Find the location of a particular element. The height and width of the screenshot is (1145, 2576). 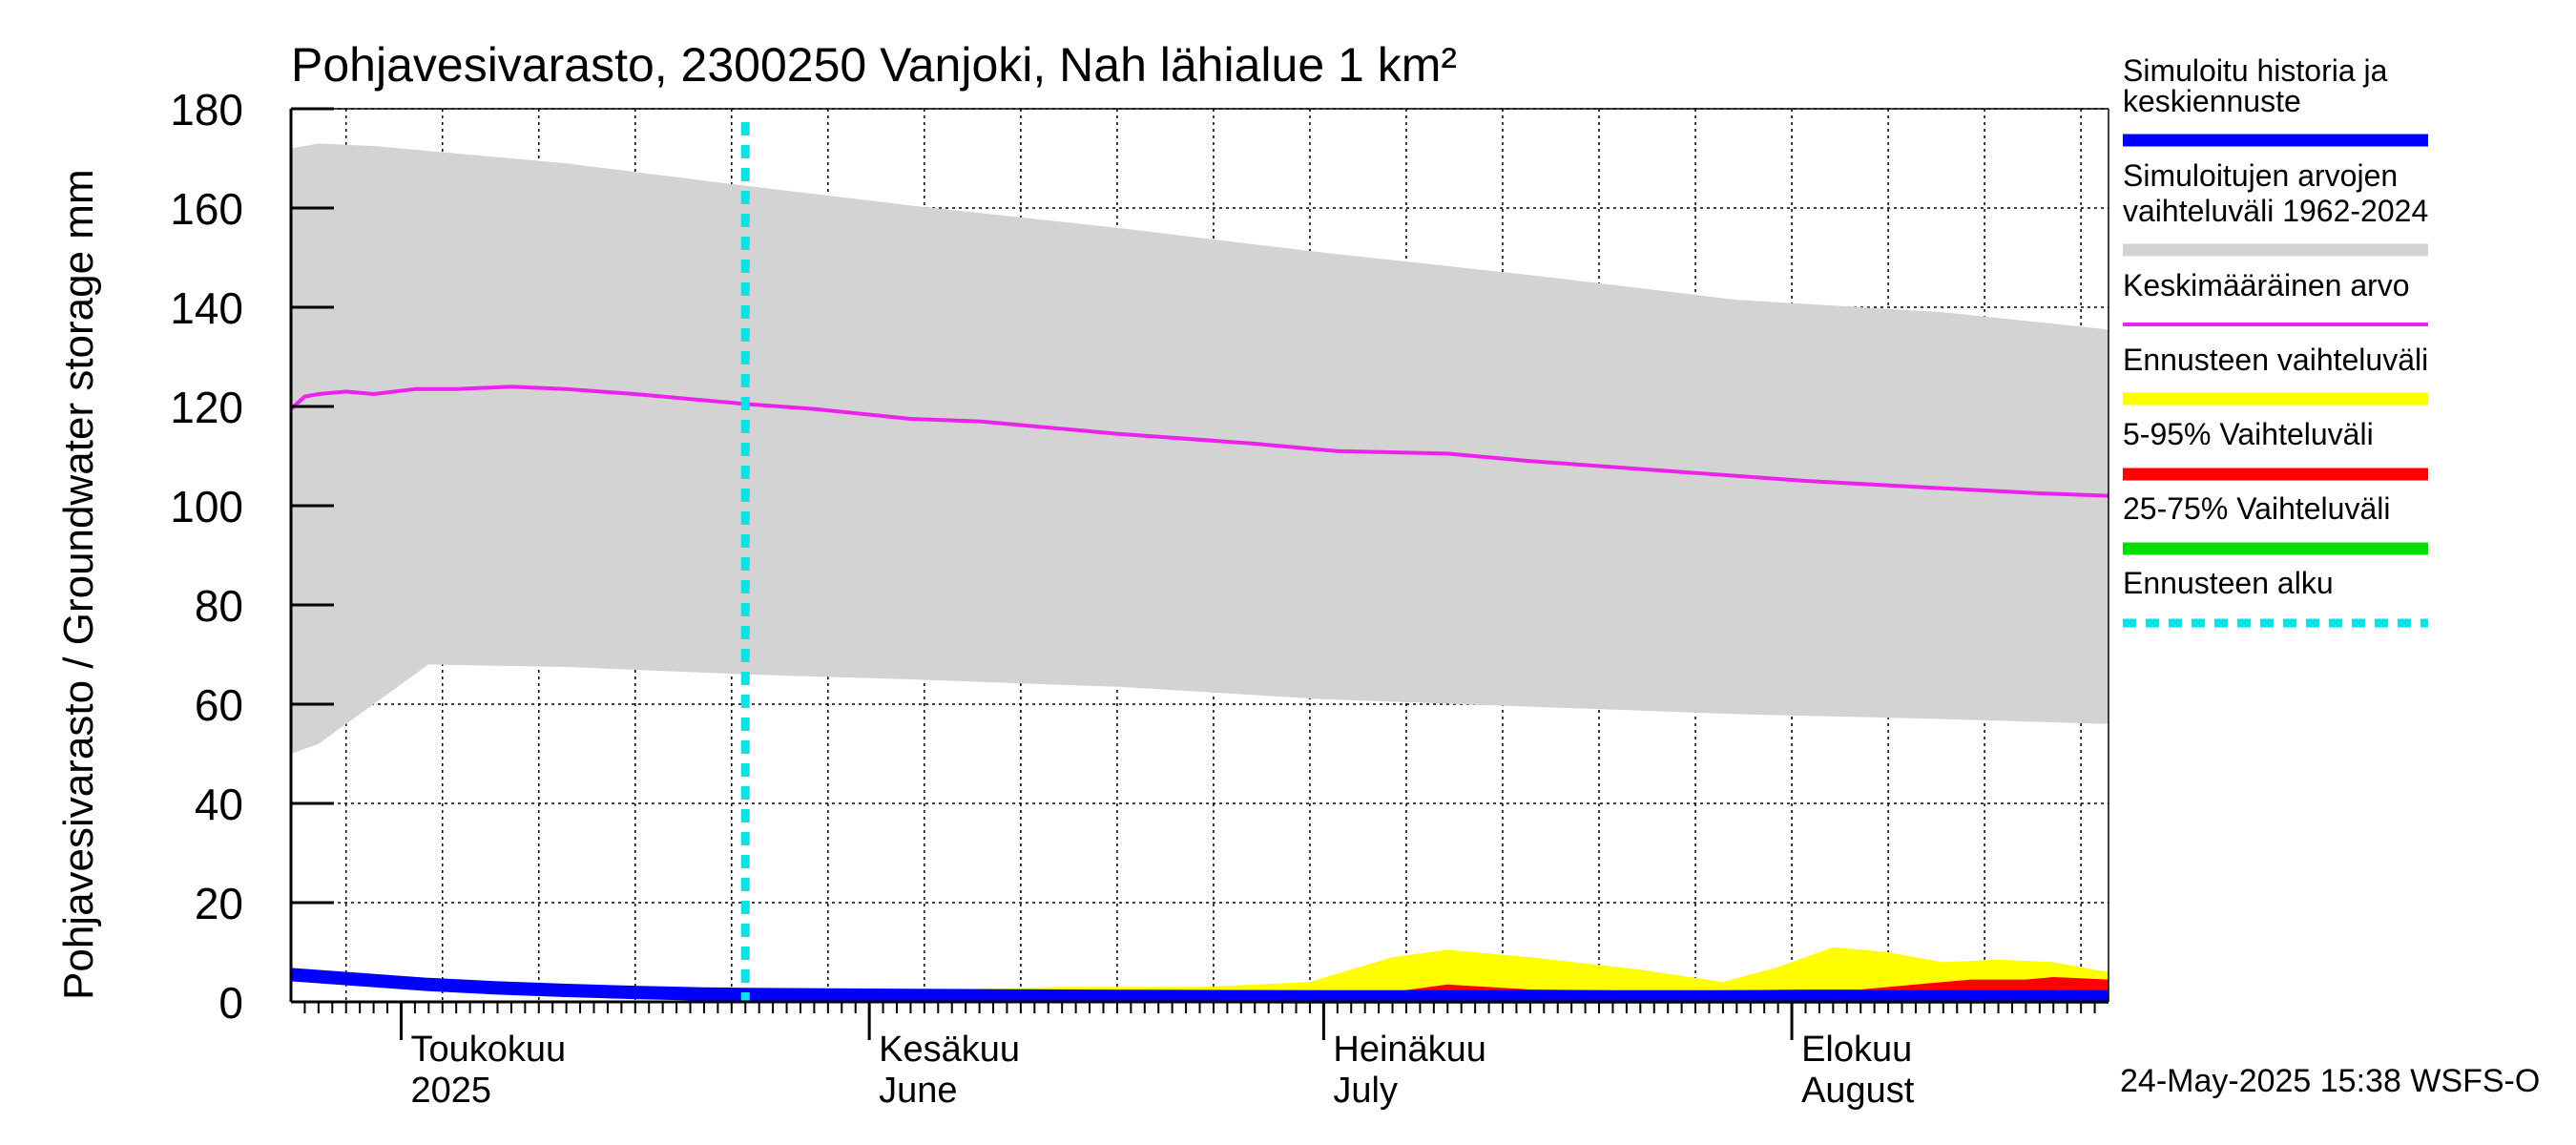

legend-label-simuloitu-historia-ja: Simuloitu historia ja is located at coordinates (2255, 70).